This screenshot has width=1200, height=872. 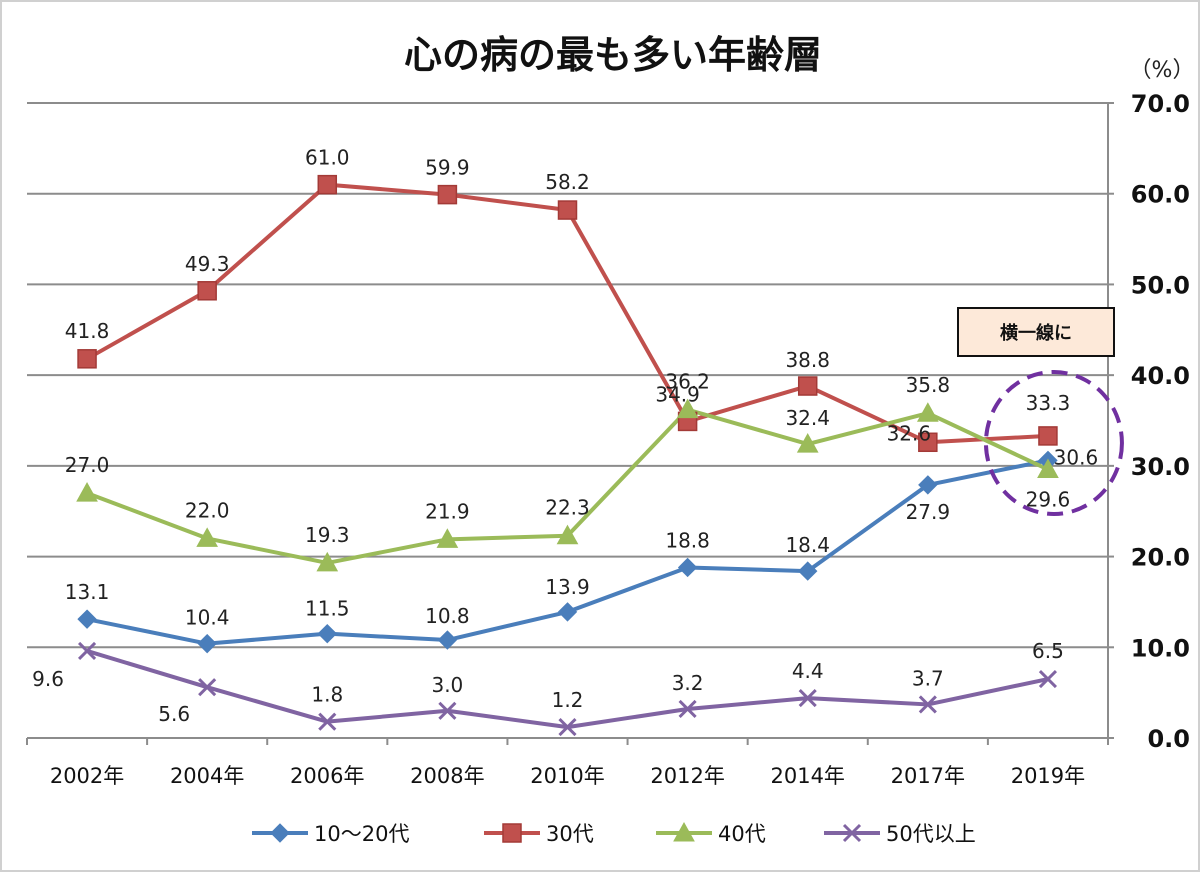 I want to click on legend-item-10-20: 10〜20代, so click(x=330, y=834).